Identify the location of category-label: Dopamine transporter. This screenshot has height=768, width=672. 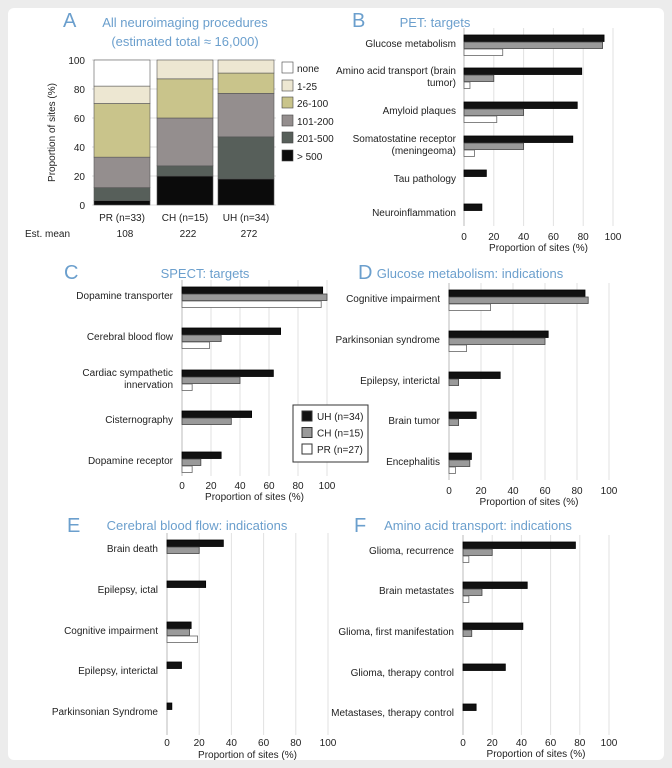
(124, 296).